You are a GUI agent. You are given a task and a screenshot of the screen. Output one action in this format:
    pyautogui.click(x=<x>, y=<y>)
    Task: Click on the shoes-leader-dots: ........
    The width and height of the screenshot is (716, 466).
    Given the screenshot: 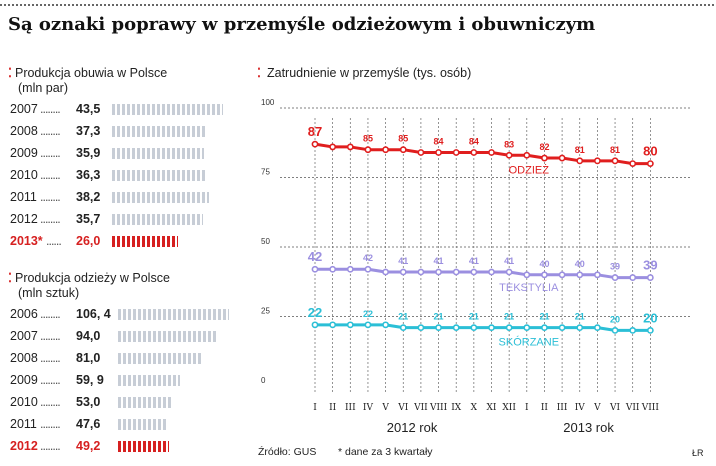 What is the action you would take?
    pyautogui.click(x=50, y=219)
    